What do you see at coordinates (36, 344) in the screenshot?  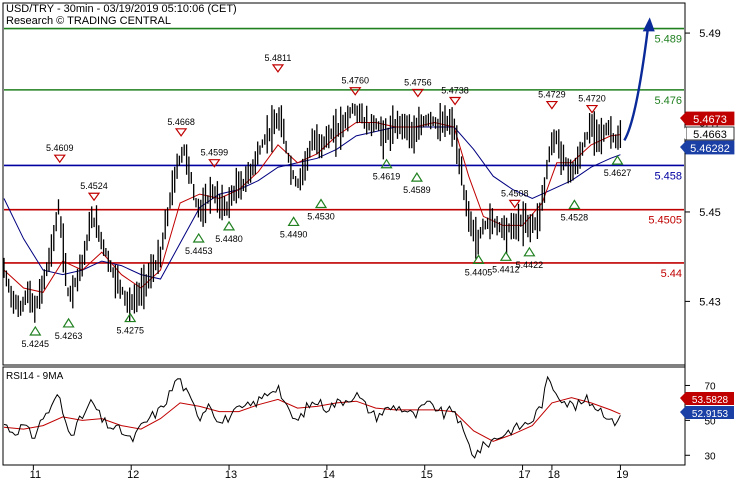 I see `swing-low-label: 5.4245` at bounding box center [36, 344].